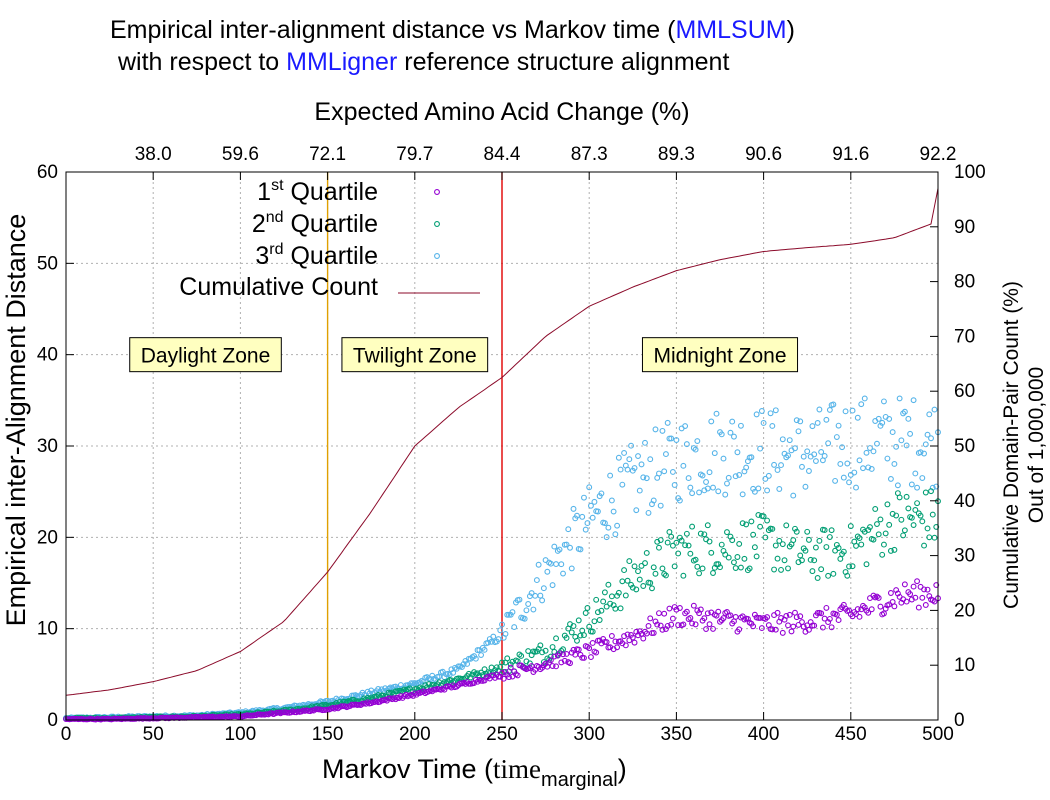  Describe the element at coordinates (259, 224) in the screenshot. I see `legend-label-base: 2` at that location.